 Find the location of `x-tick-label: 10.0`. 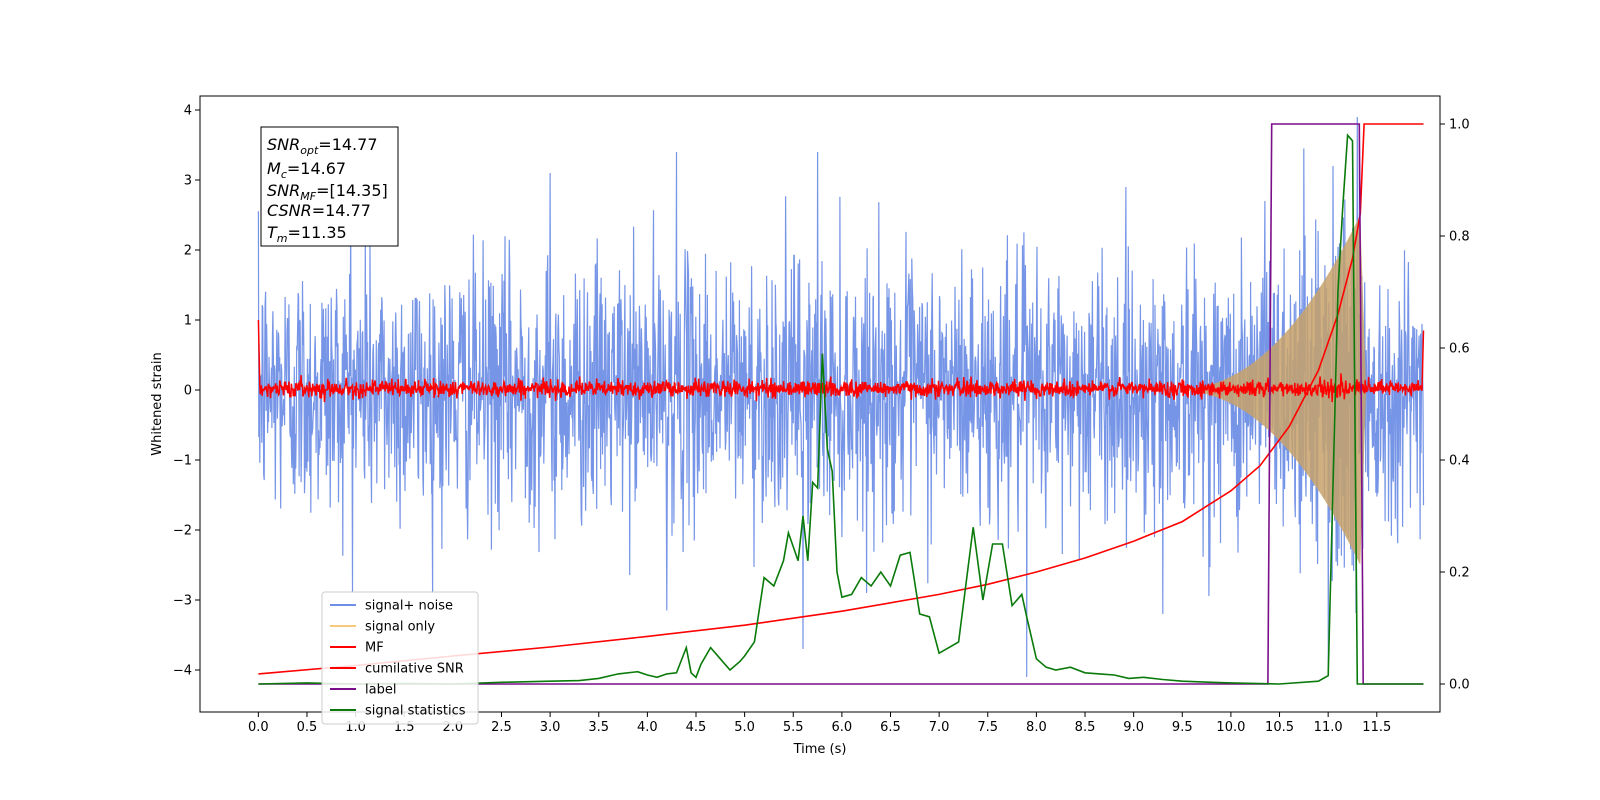

x-tick-label: 10.0 is located at coordinates (1230, 727).